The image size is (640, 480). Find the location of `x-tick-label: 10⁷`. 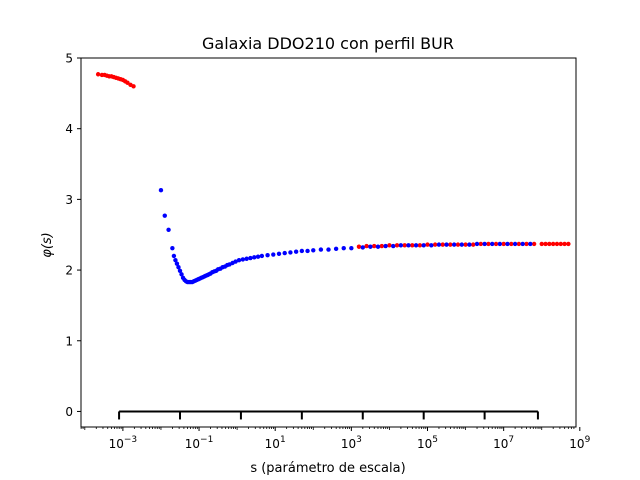

x-tick-label: 10⁷ is located at coordinates (503, 443).